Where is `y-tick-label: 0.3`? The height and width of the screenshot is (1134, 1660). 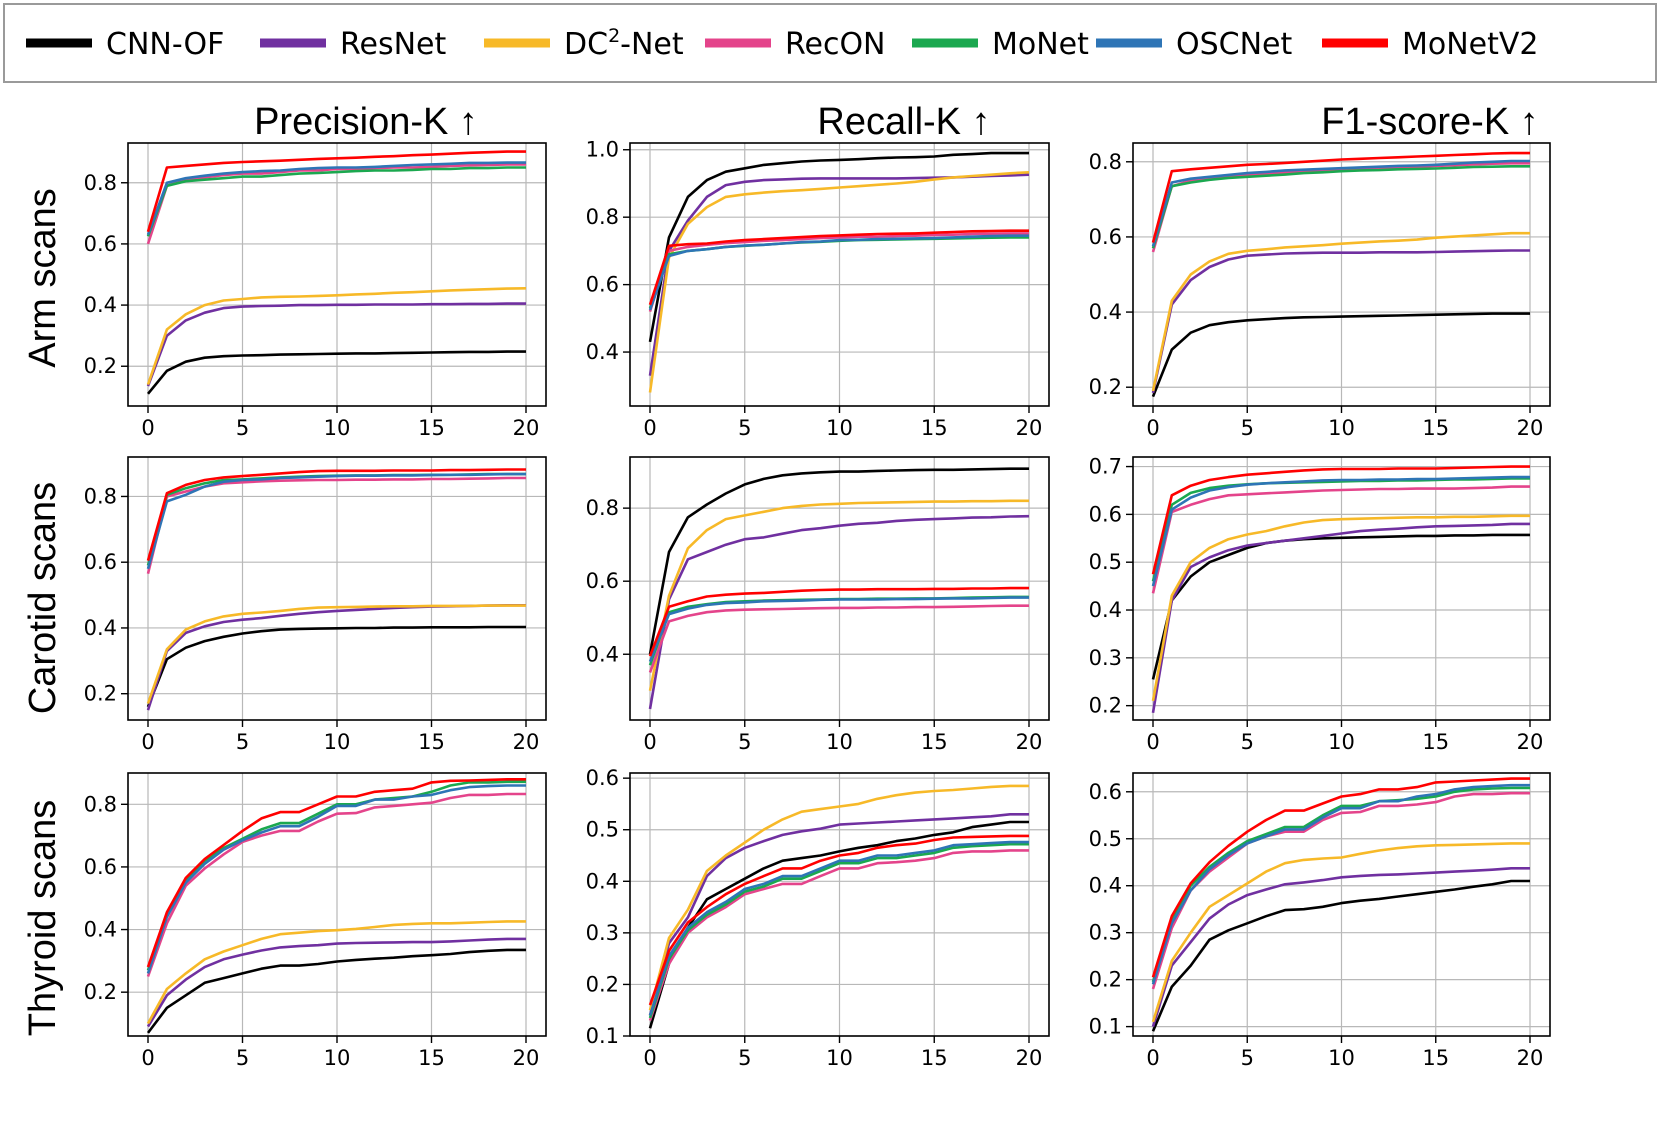 y-tick-label: 0.3 is located at coordinates (602, 933).